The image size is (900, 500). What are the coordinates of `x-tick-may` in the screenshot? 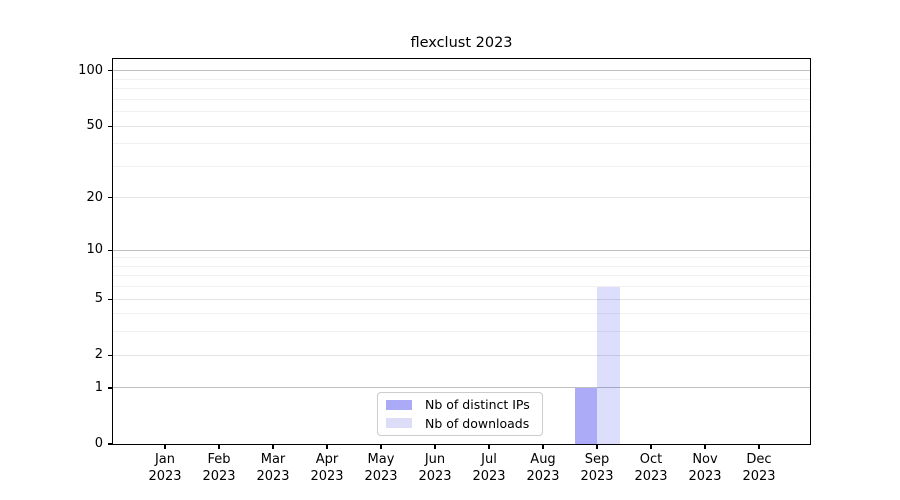 It's located at (381, 446).